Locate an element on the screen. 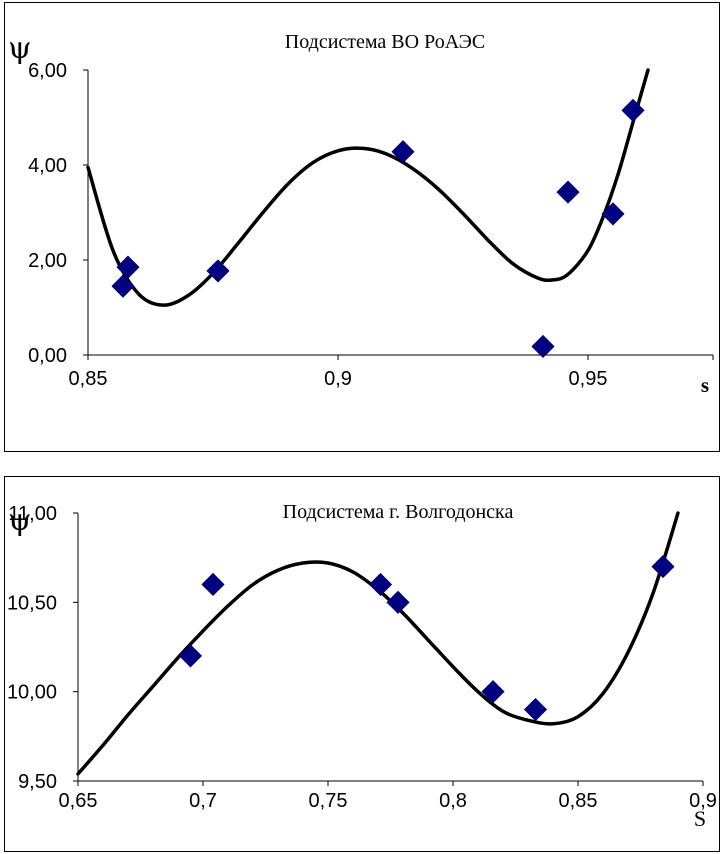 The height and width of the screenshot is (854, 723). y-tick-label: 10,50 is located at coordinates (32, 603).